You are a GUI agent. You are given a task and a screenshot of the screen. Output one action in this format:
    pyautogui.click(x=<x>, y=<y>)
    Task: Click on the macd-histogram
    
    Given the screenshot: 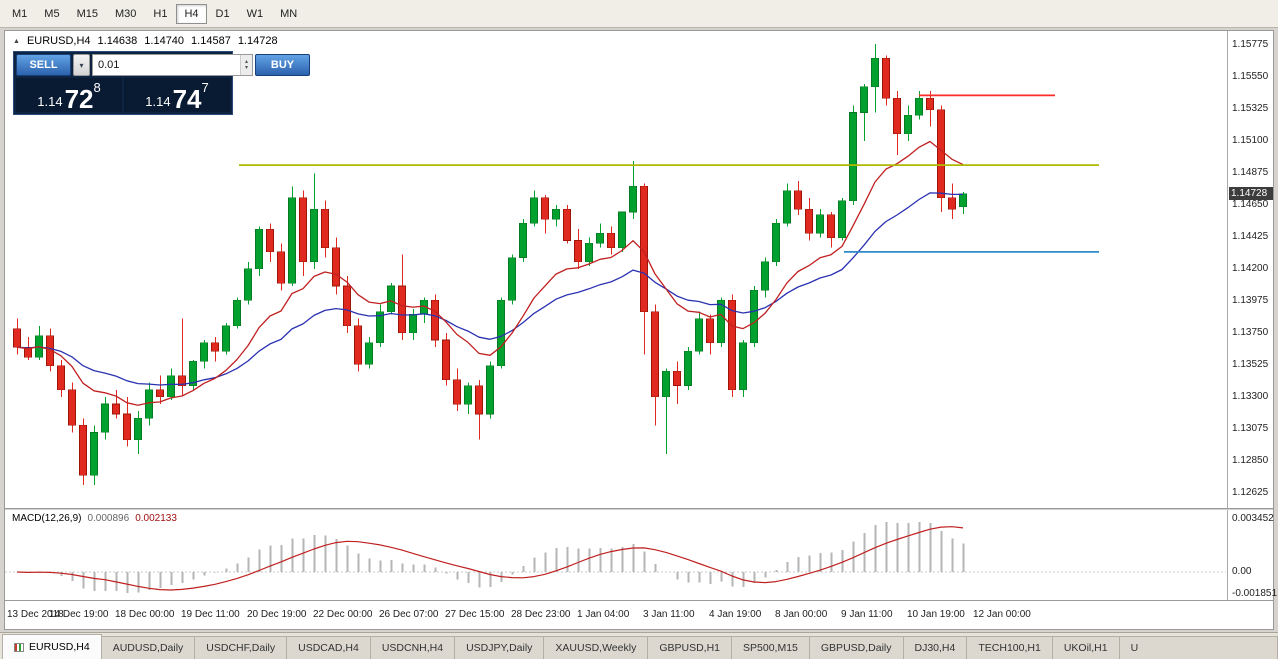 What is the action you would take?
    pyautogui.click(x=496, y=557)
    